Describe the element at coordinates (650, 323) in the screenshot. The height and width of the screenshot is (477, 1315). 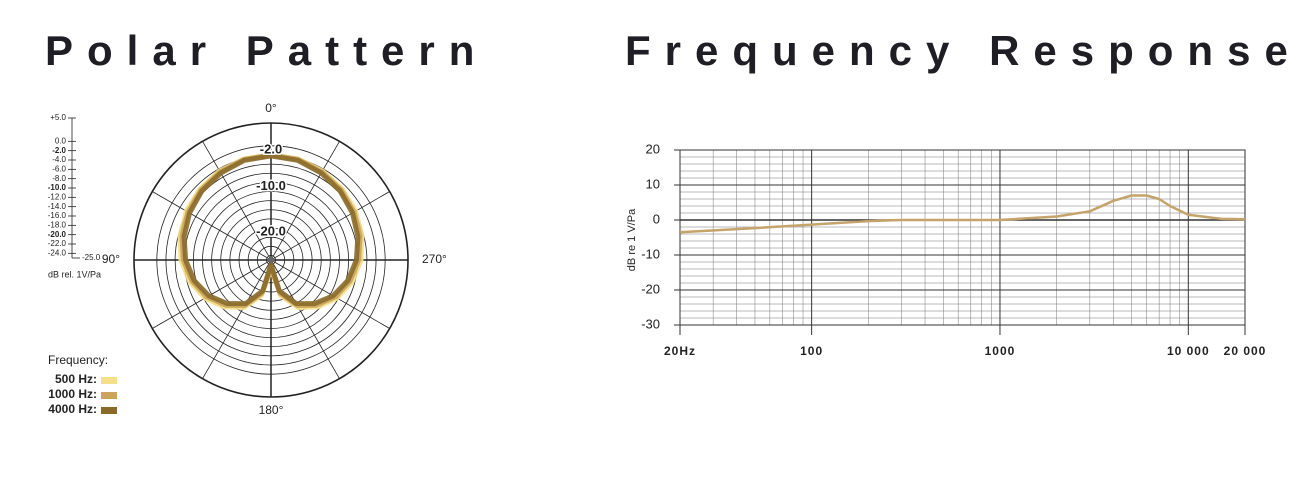
I see `y-tick-label: -30` at that location.